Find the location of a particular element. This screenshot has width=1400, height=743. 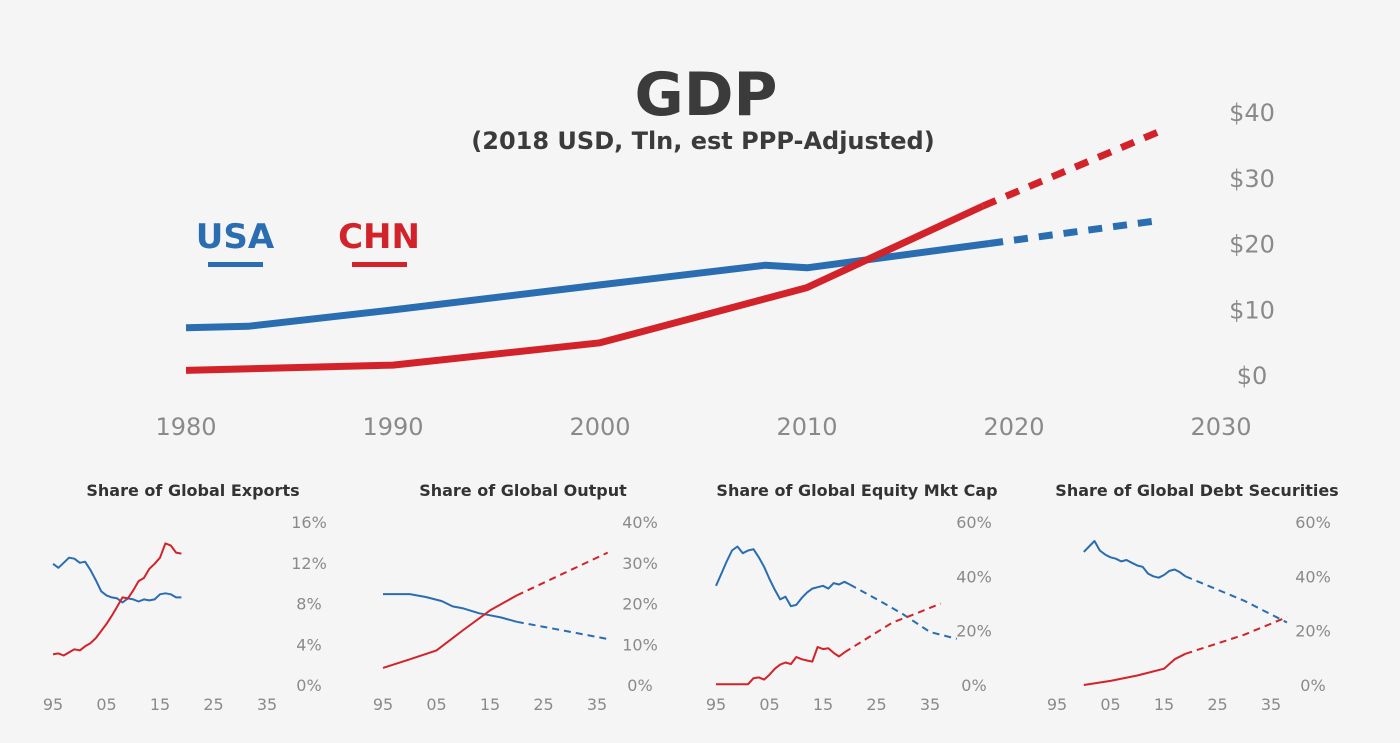

c1-x-tick-25: 25 is located at coordinates (213, 704).